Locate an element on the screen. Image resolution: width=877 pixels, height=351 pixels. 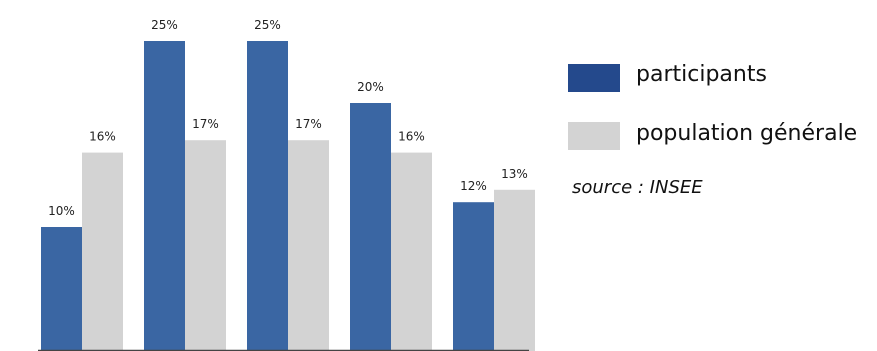
legend-swatch-participants is located at coordinates (594, 78).